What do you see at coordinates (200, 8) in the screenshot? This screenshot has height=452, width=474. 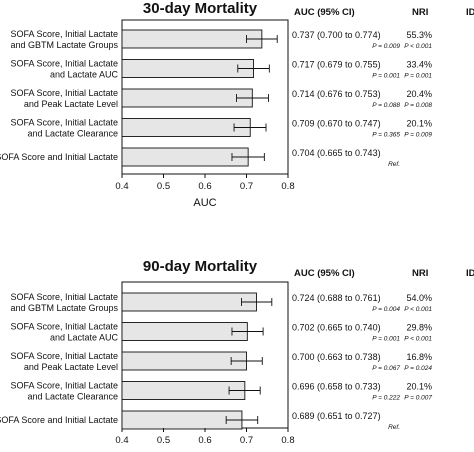 I see `chart-title: 30-day Mortality` at bounding box center [200, 8].